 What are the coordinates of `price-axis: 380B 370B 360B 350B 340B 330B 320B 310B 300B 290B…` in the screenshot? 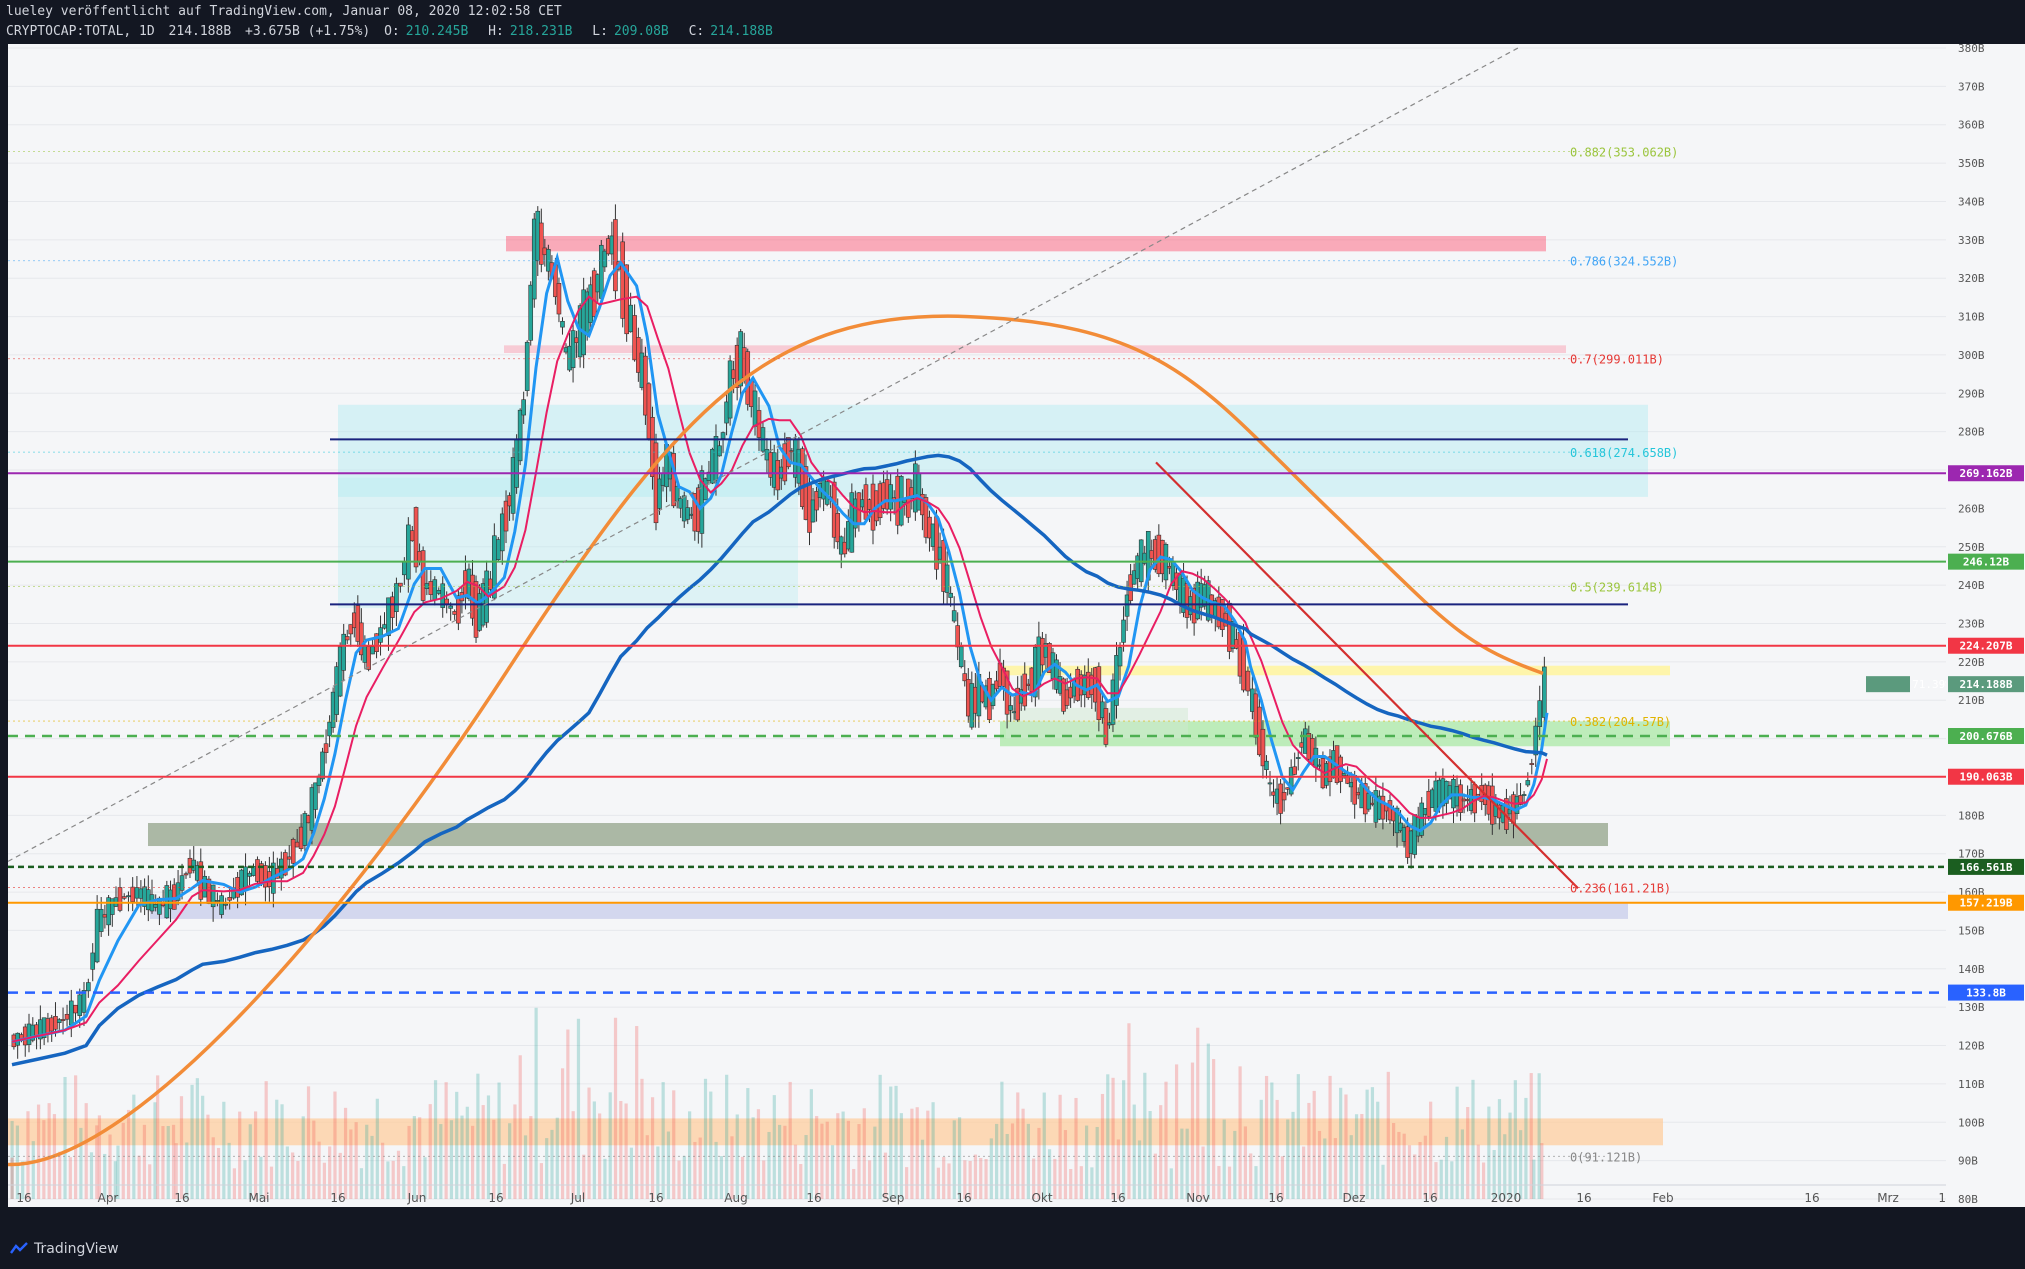 It's located at (1985, 624).